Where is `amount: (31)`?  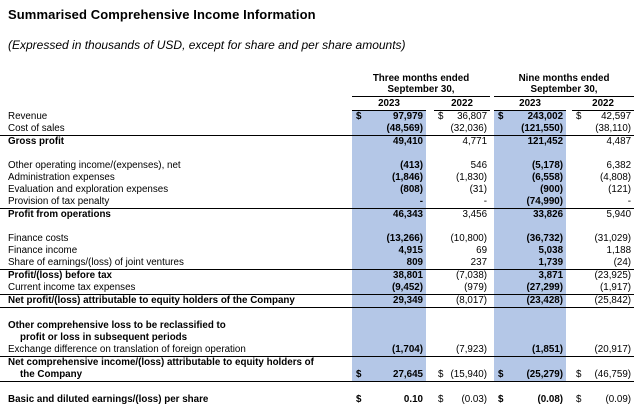
amount: (31) is located at coordinates (478, 189).